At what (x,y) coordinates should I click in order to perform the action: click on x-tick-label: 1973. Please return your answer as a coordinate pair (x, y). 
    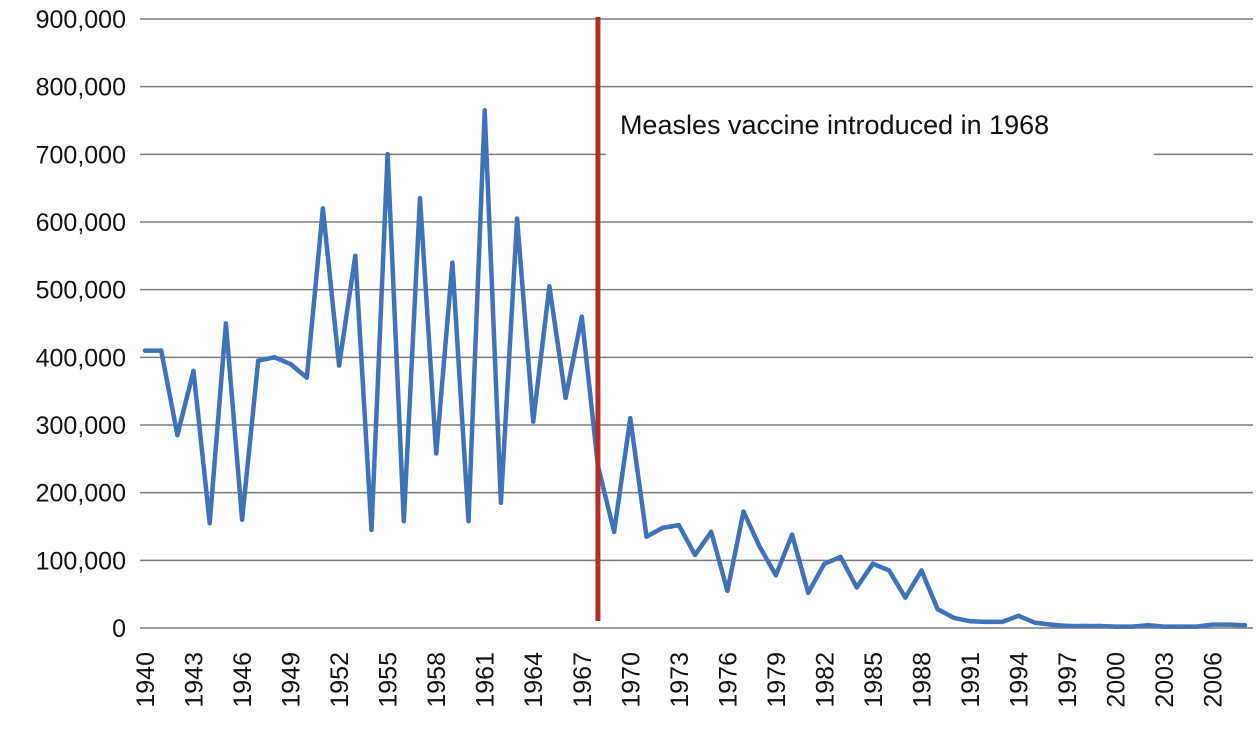
    Looking at the image, I should click on (680, 680).